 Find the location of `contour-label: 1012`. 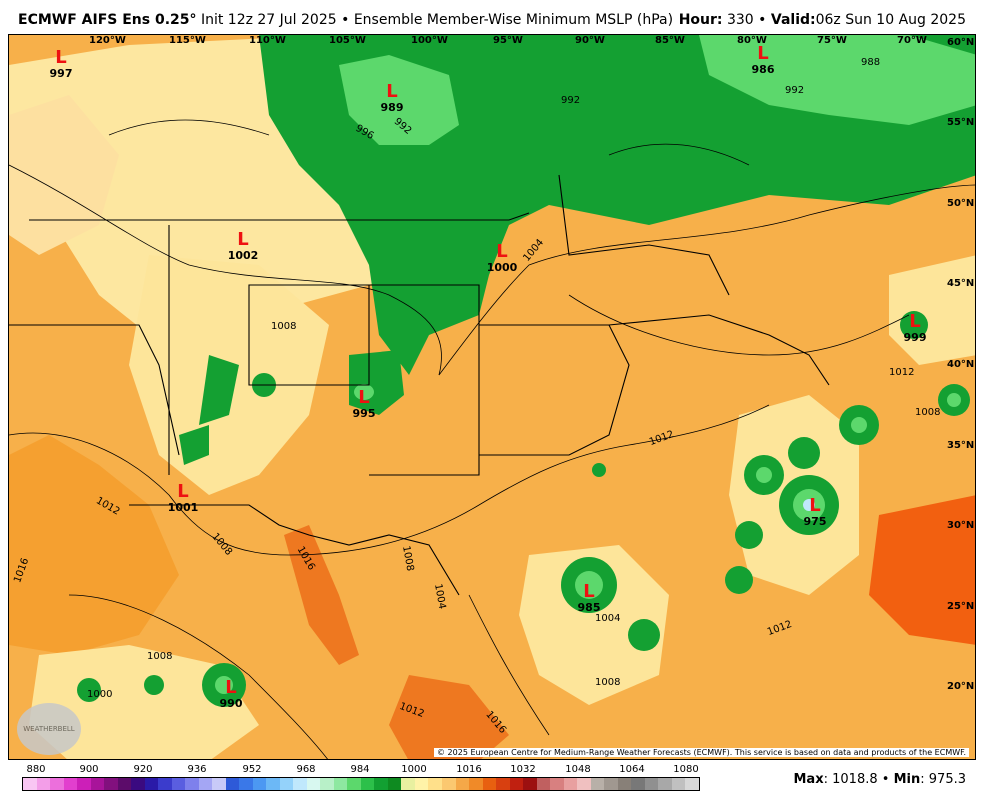

contour-label: 1012 is located at coordinates (902, 372).